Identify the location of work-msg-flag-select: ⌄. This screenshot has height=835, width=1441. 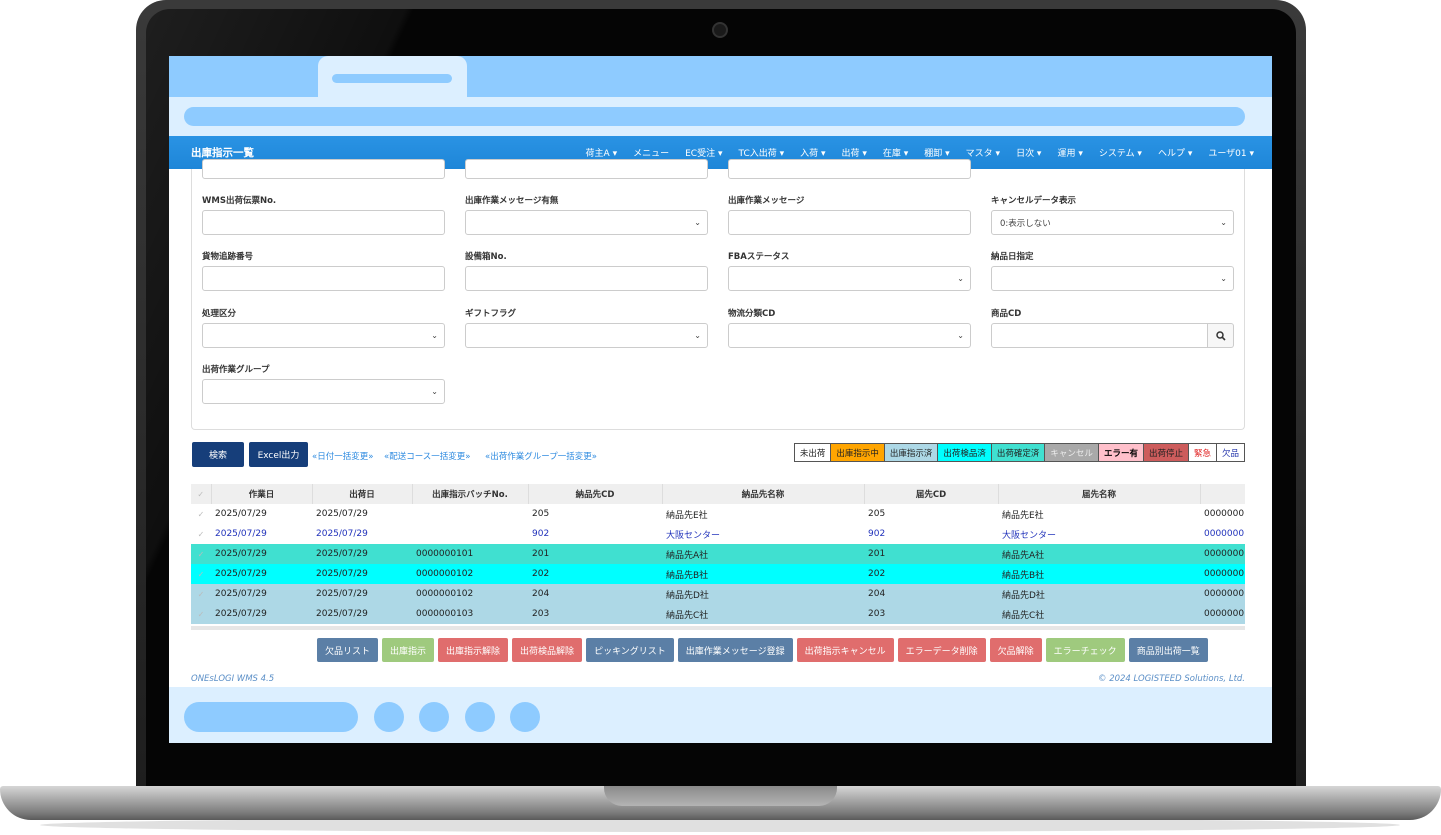
(586, 222).